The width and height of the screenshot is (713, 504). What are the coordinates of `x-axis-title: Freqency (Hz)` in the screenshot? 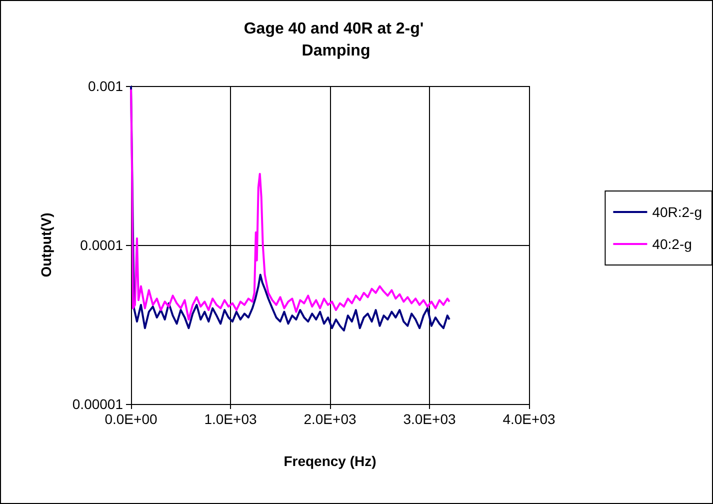 It's located at (330, 461).